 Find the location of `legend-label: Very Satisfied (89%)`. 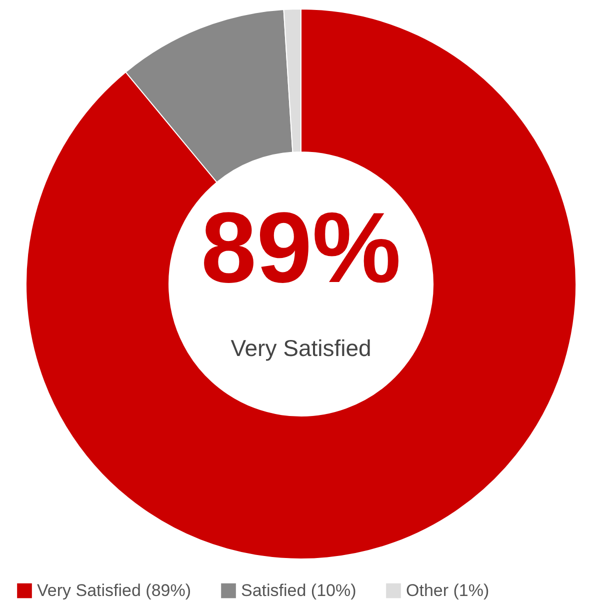

legend-label: Very Satisfied (89%) is located at coordinates (114, 590).